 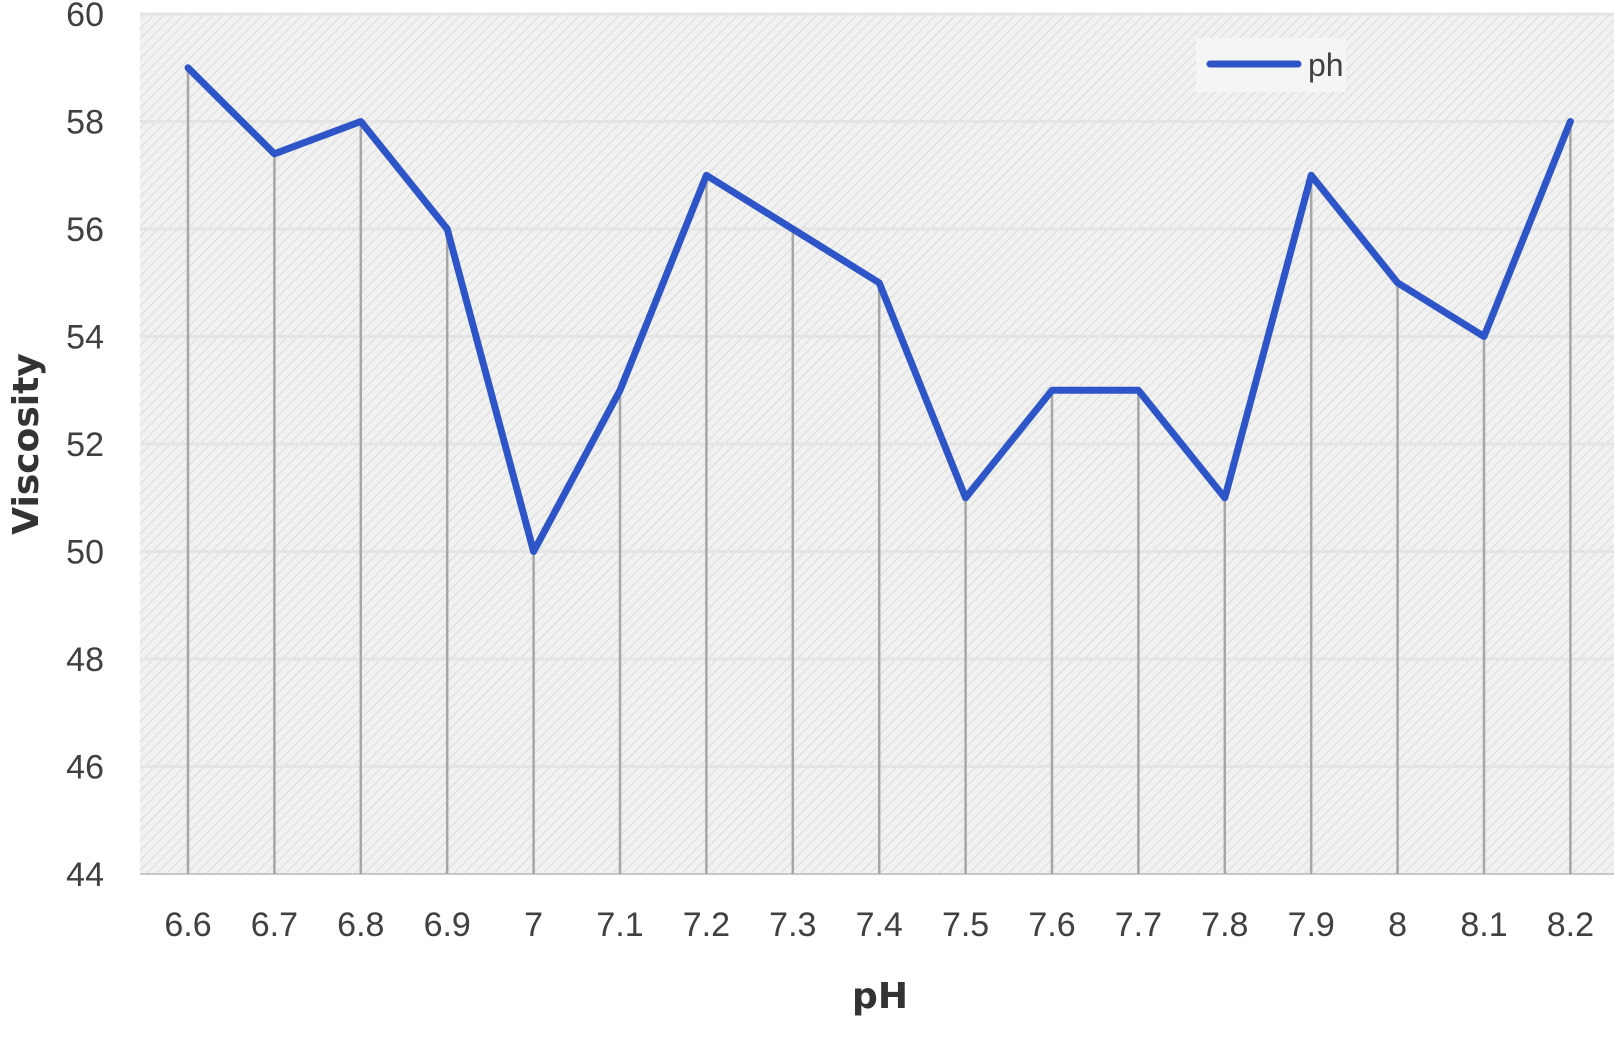 I want to click on x-tick-label: 8.1, so click(x=1483, y=925).